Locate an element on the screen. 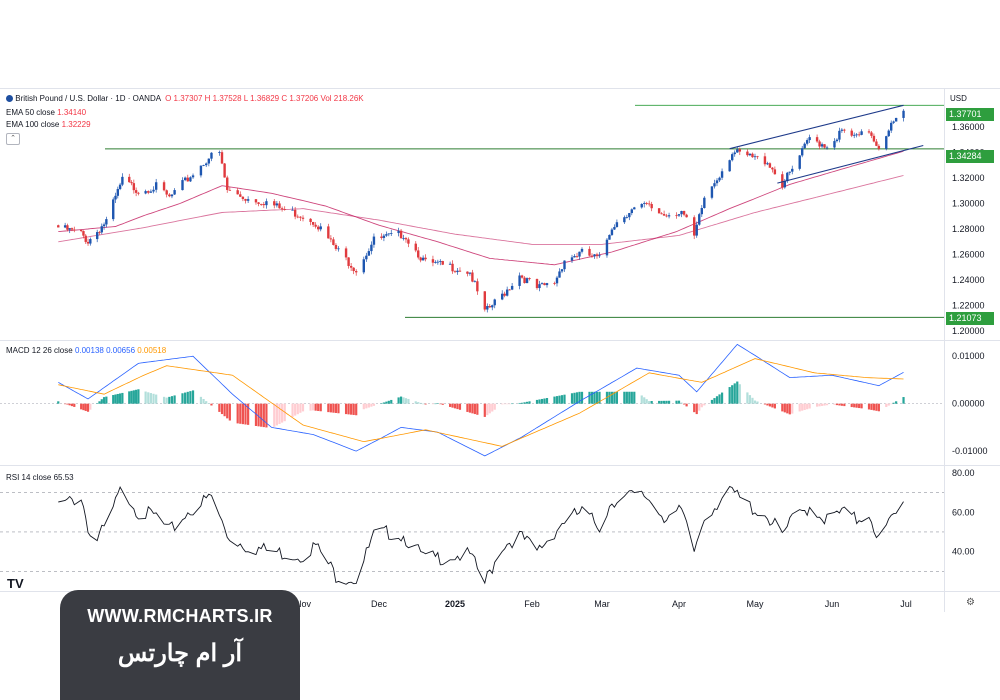 The width and height of the screenshot is (1000, 700). rsi-legend: RSI 14 close 65.53 is located at coordinates (40, 477).